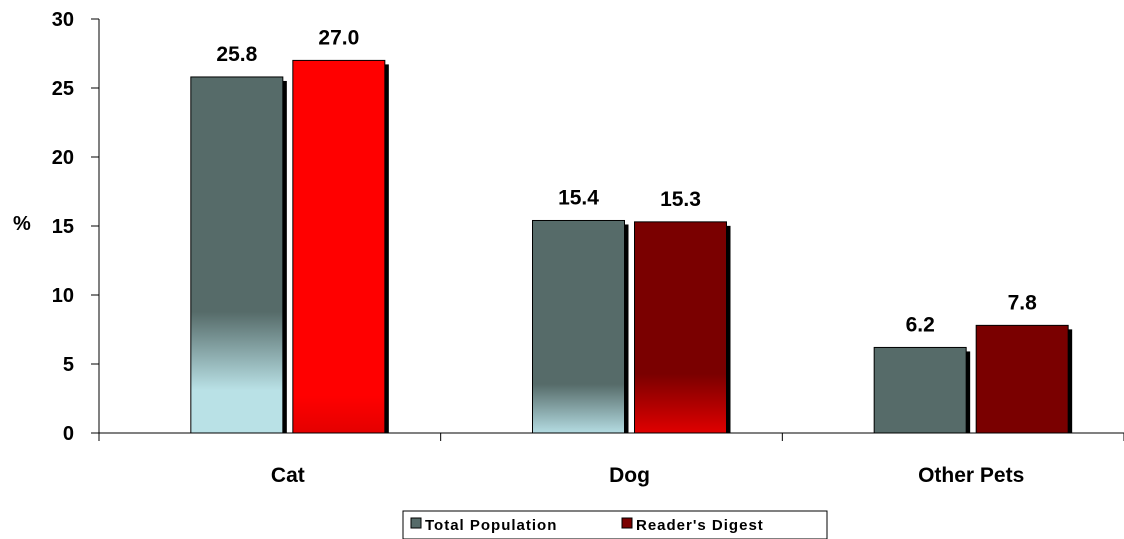 The width and height of the screenshot is (1124, 539). I want to click on category-label: Dog, so click(629, 475).